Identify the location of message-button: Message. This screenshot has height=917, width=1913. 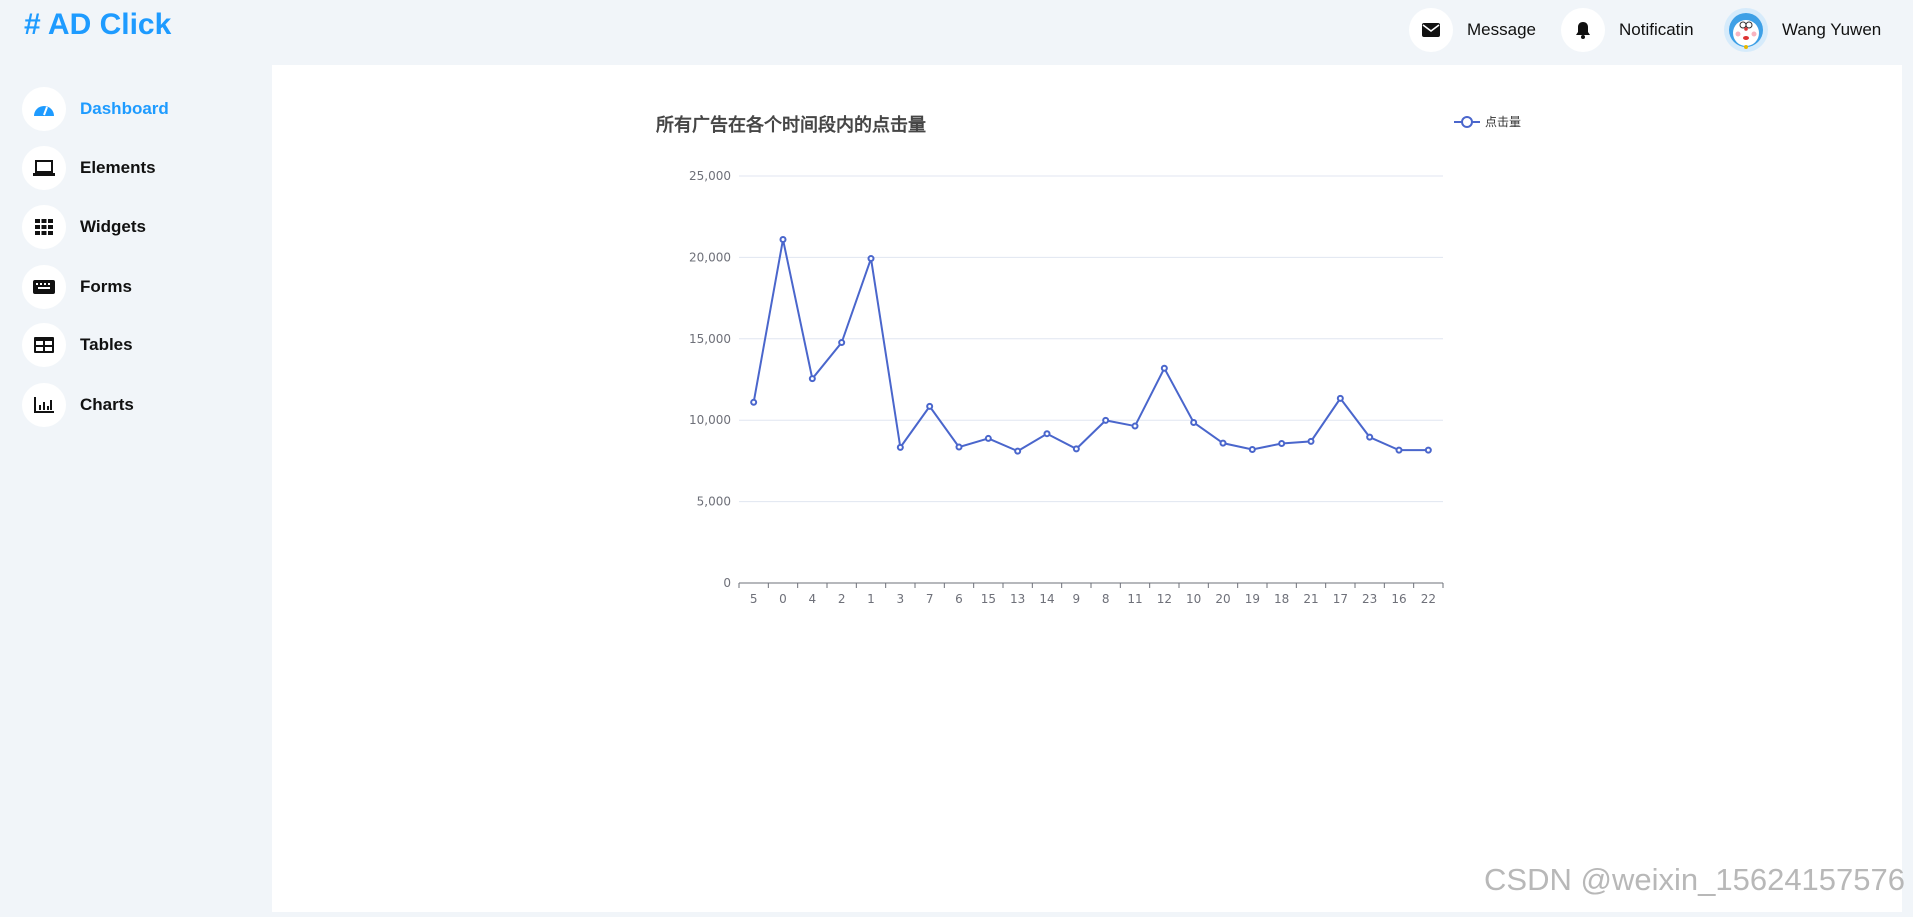
(1472, 30).